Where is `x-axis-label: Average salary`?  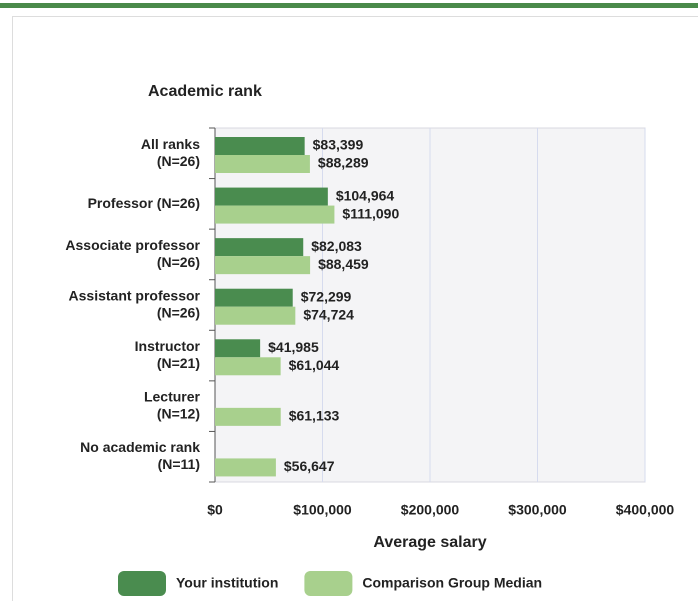
x-axis-label: Average salary is located at coordinates (429, 542).